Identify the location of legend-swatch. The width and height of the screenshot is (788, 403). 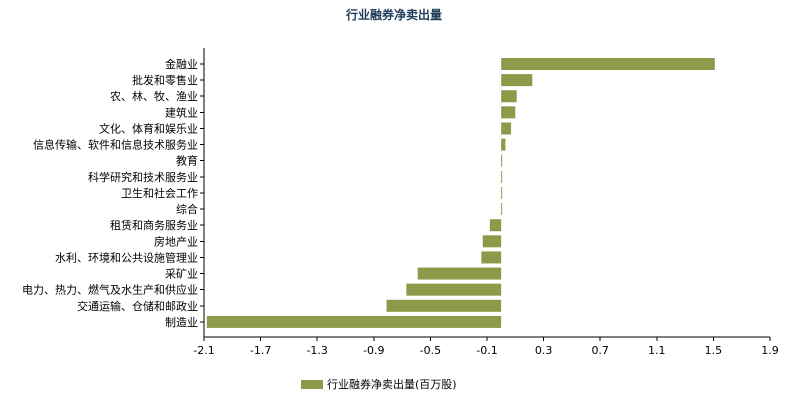
(312, 384).